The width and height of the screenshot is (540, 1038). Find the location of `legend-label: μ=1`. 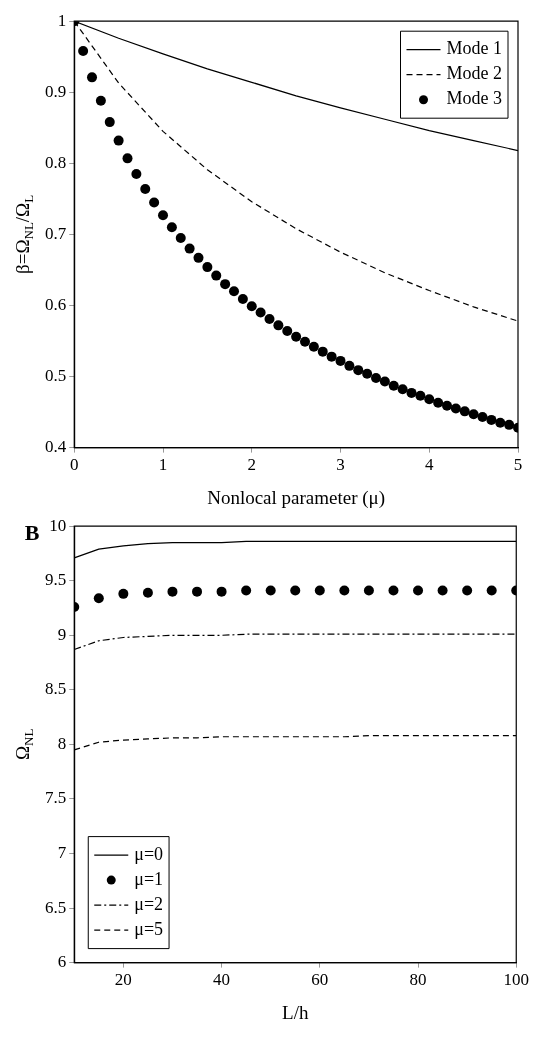

legend-label: μ=1 is located at coordinates (149, 878).